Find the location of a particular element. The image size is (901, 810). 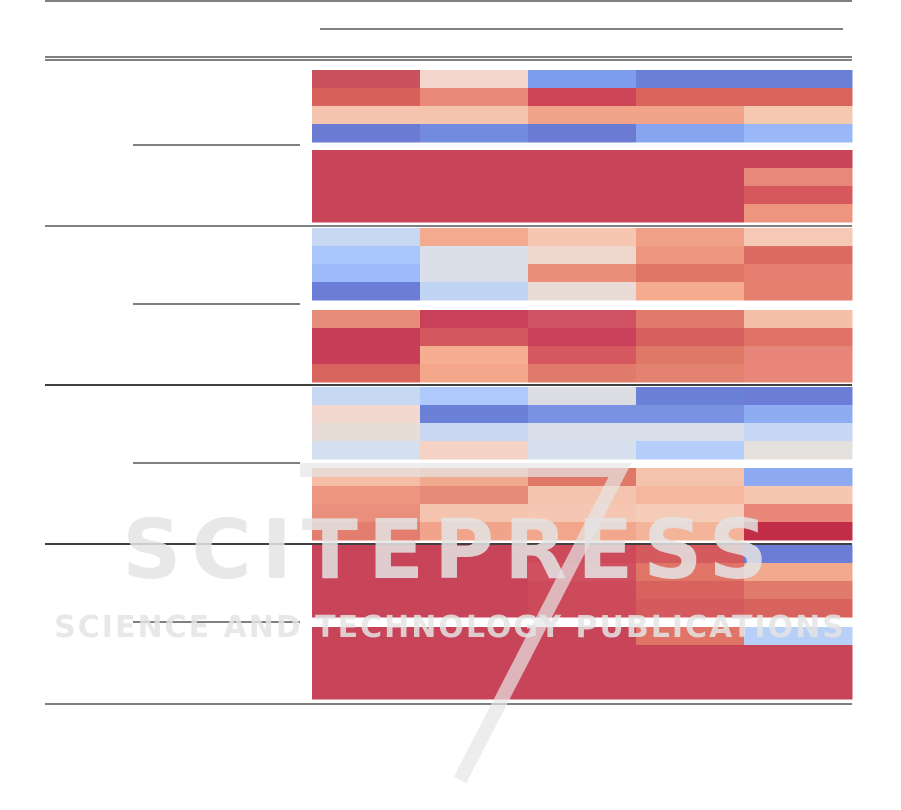

watermark-subtitle: SCIENCE AND TECHNOLOGY PUBLICATIONS is located at coordinates (450, 627).